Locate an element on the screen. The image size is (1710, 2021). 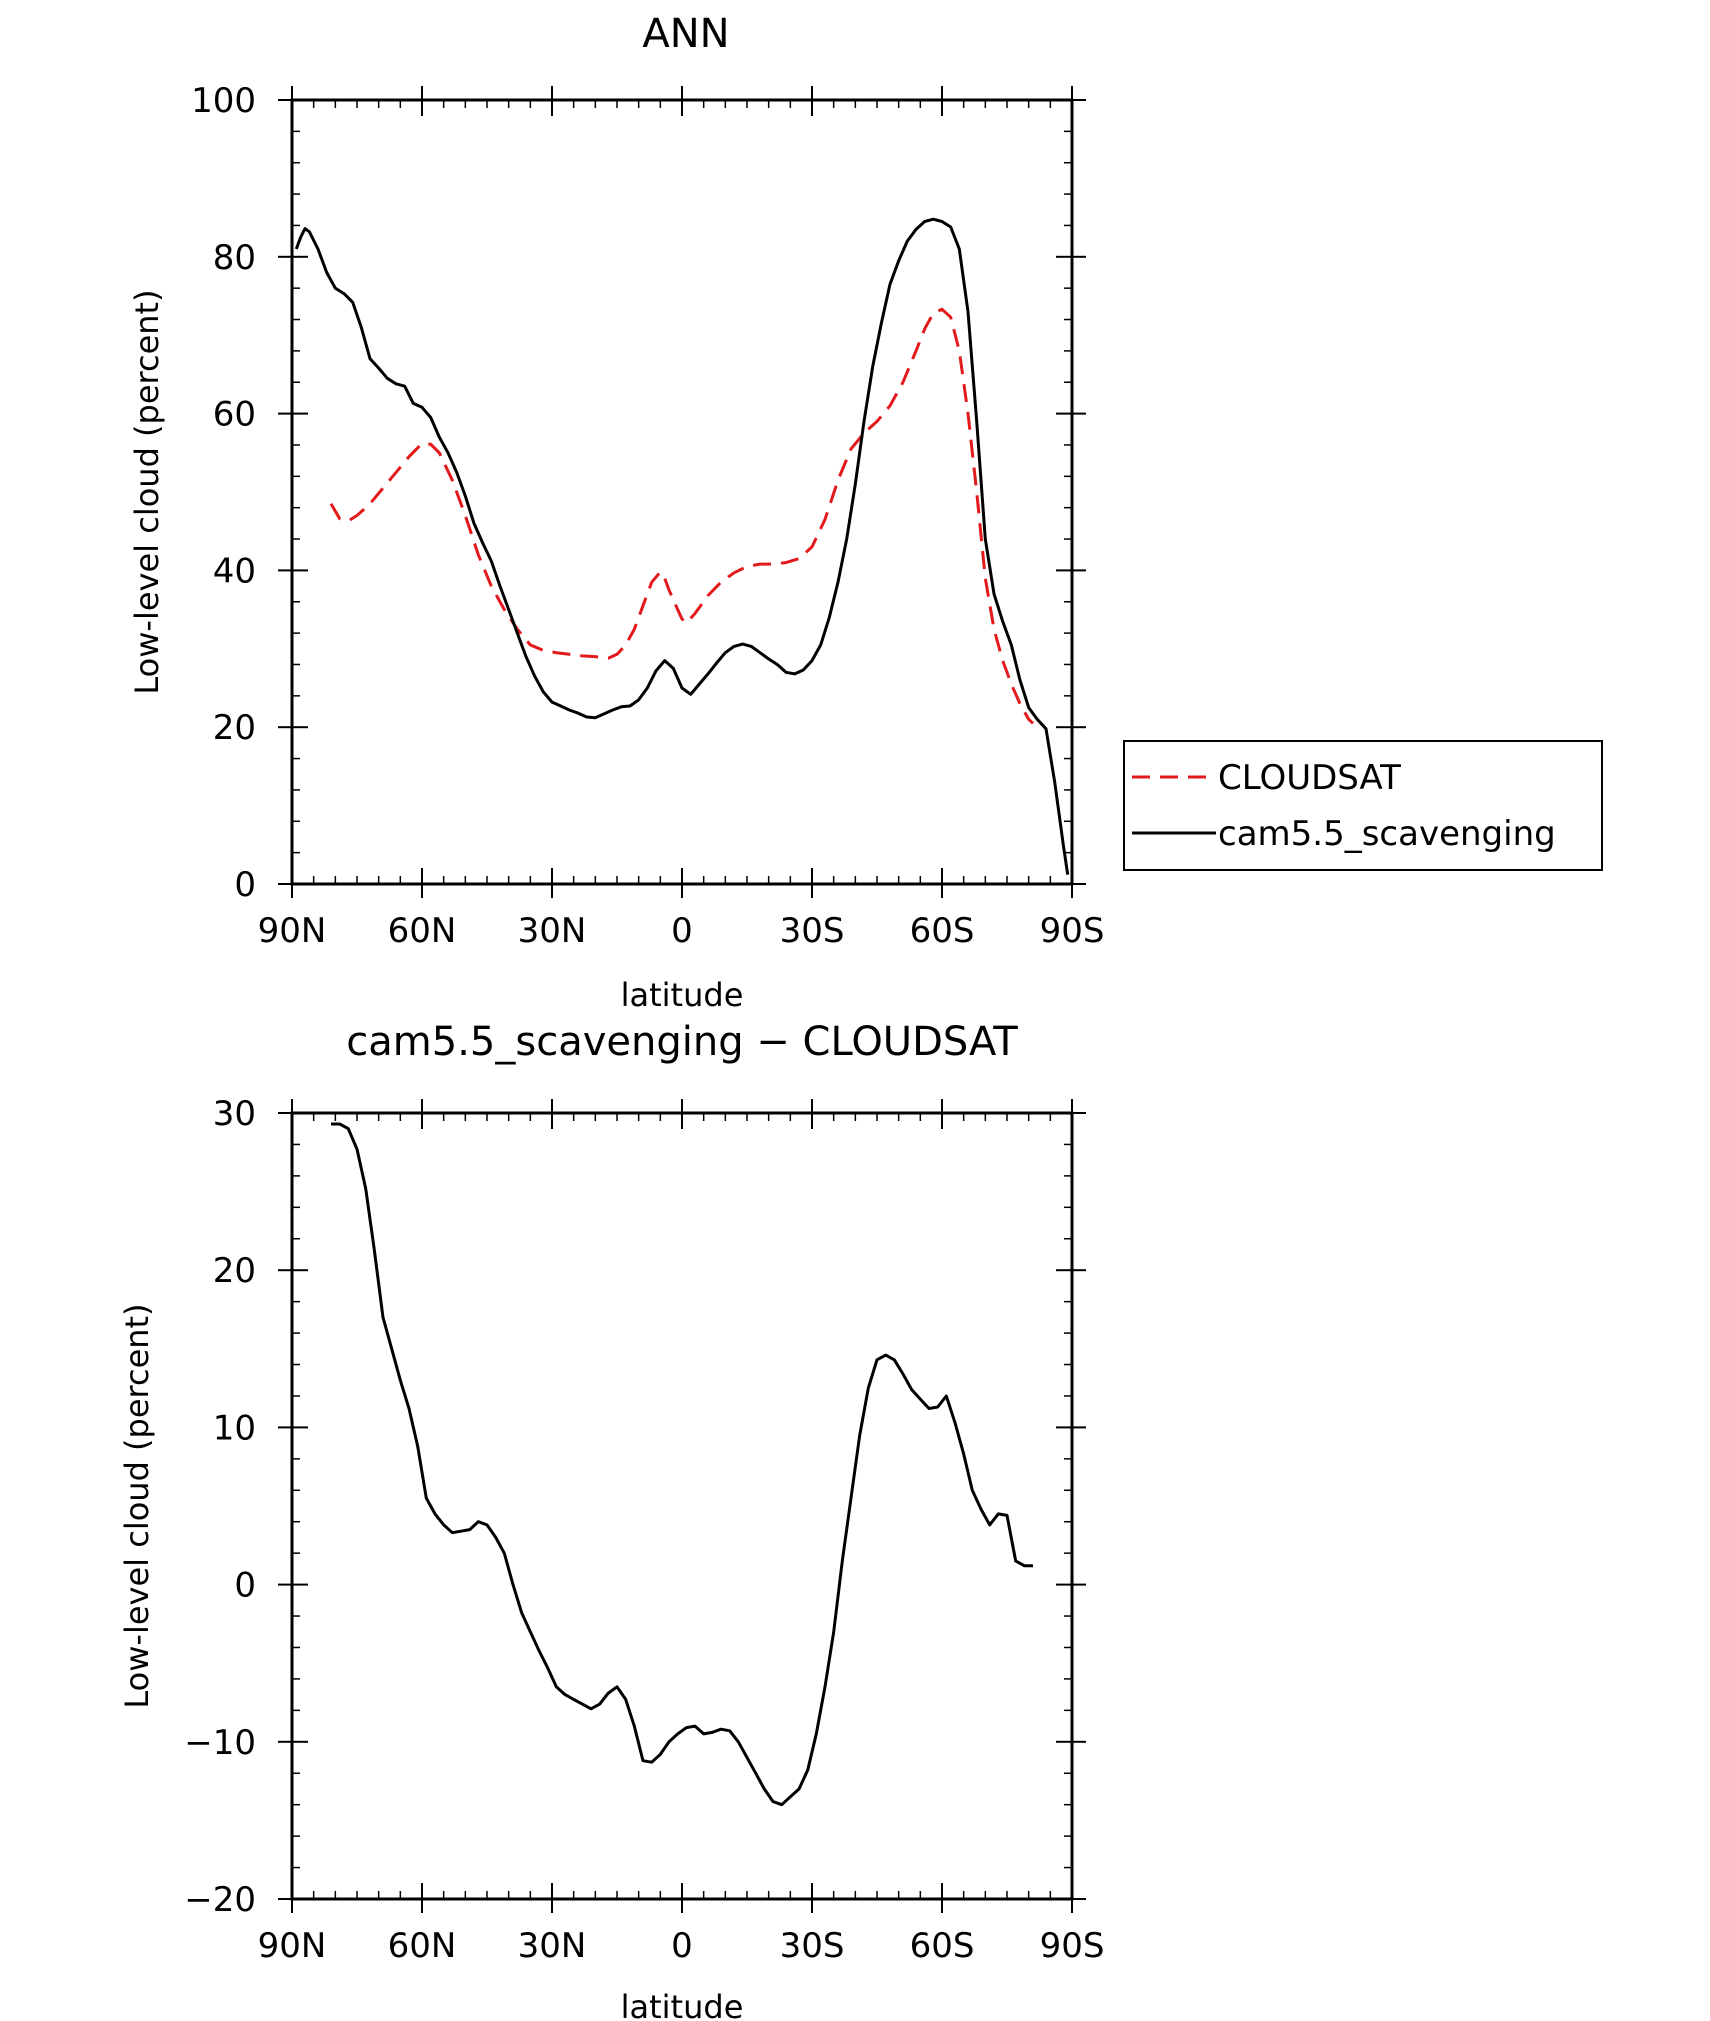
top-x-tick-label: 90N is located at coordinates (292, 931).